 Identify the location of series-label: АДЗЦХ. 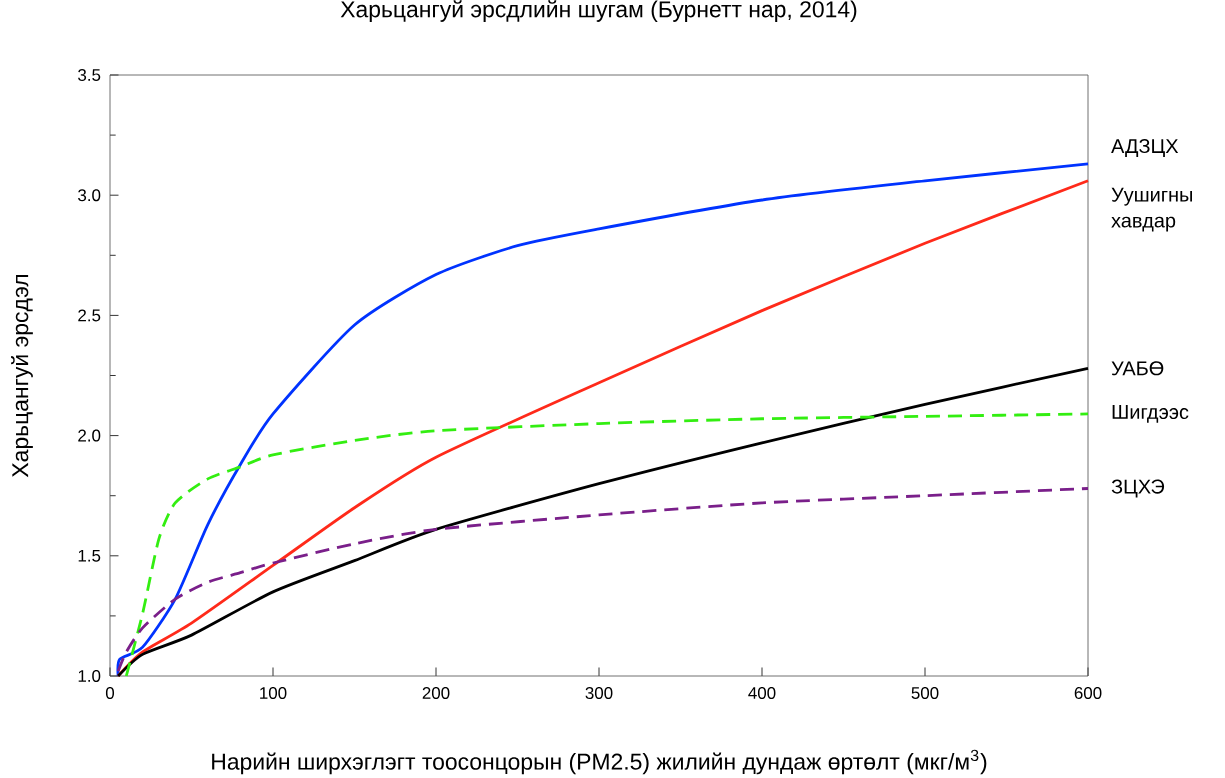
(1145, 148).